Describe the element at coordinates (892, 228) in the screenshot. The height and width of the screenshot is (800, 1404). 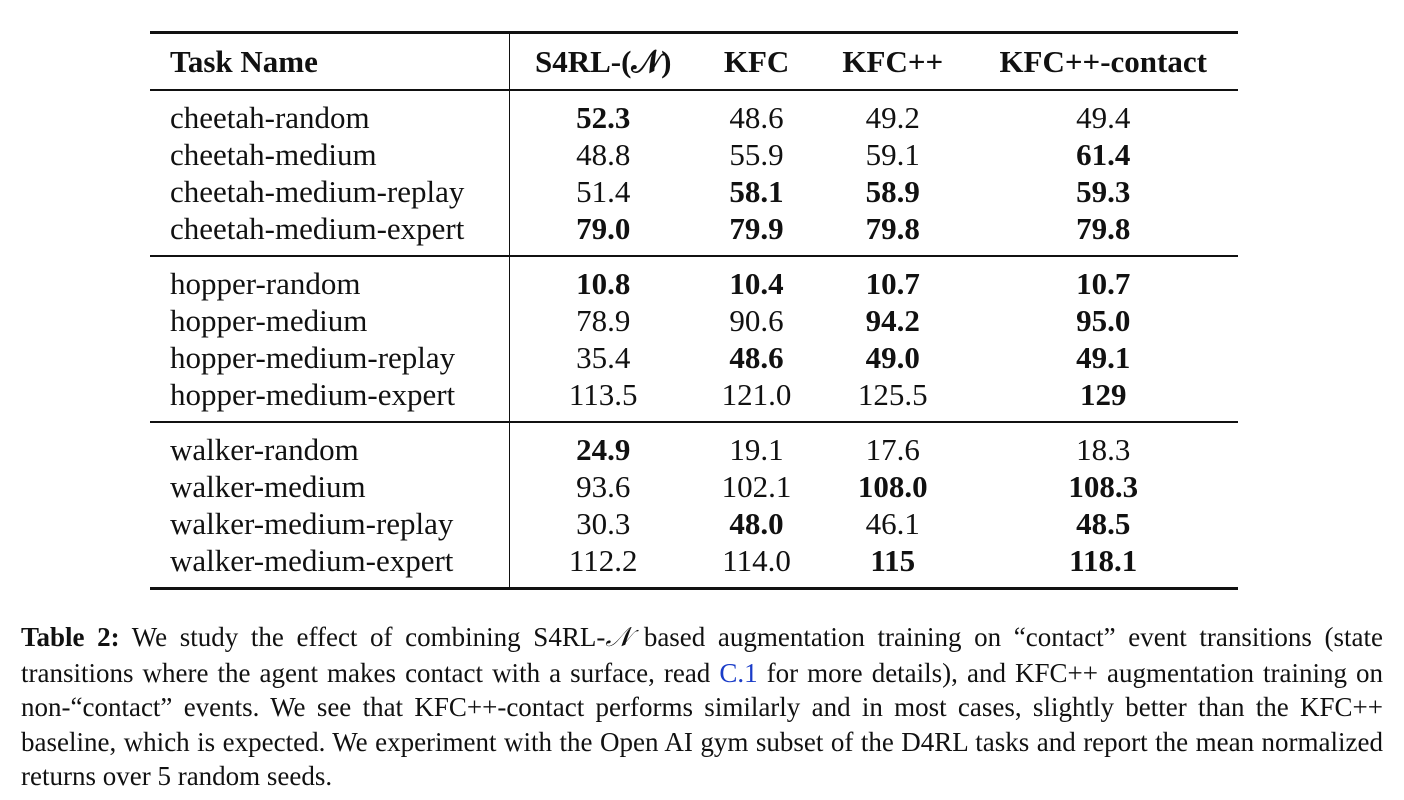
I see `kfcpp-value-cell: 79.8` at that location.